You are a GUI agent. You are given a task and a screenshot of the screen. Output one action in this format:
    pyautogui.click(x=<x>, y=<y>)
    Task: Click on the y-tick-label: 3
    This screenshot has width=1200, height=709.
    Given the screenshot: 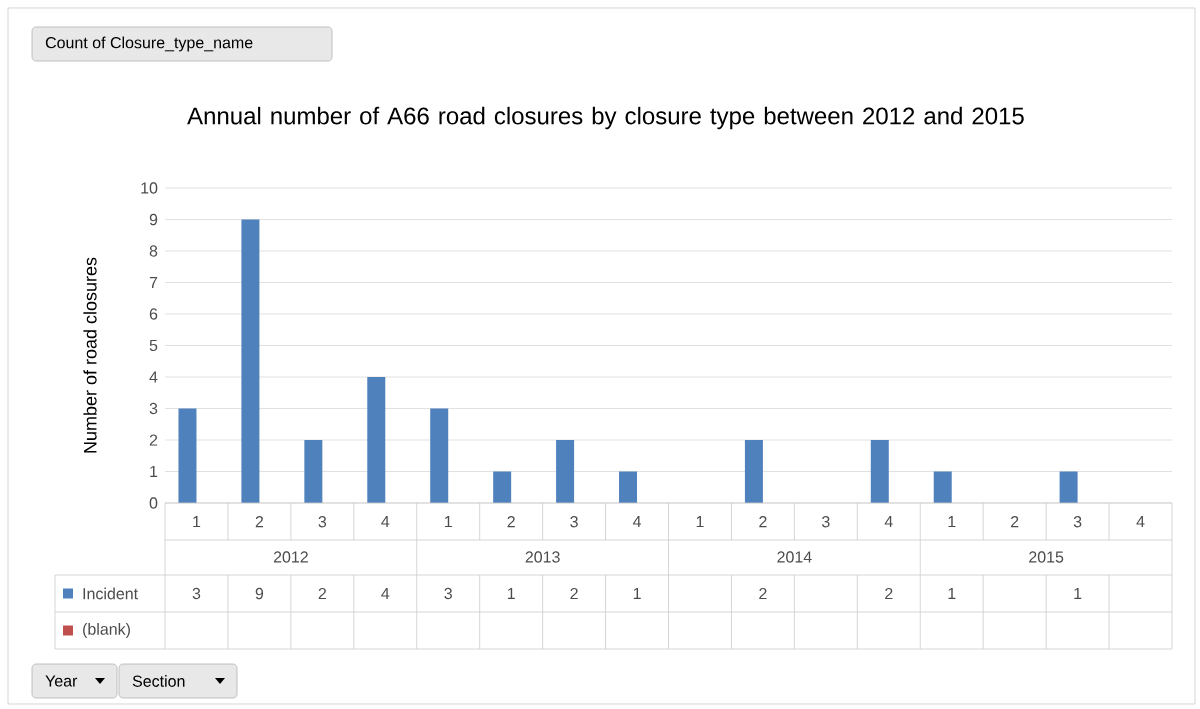 What is the action you would take?
    pyautogui.click(x=153, y=408)
    